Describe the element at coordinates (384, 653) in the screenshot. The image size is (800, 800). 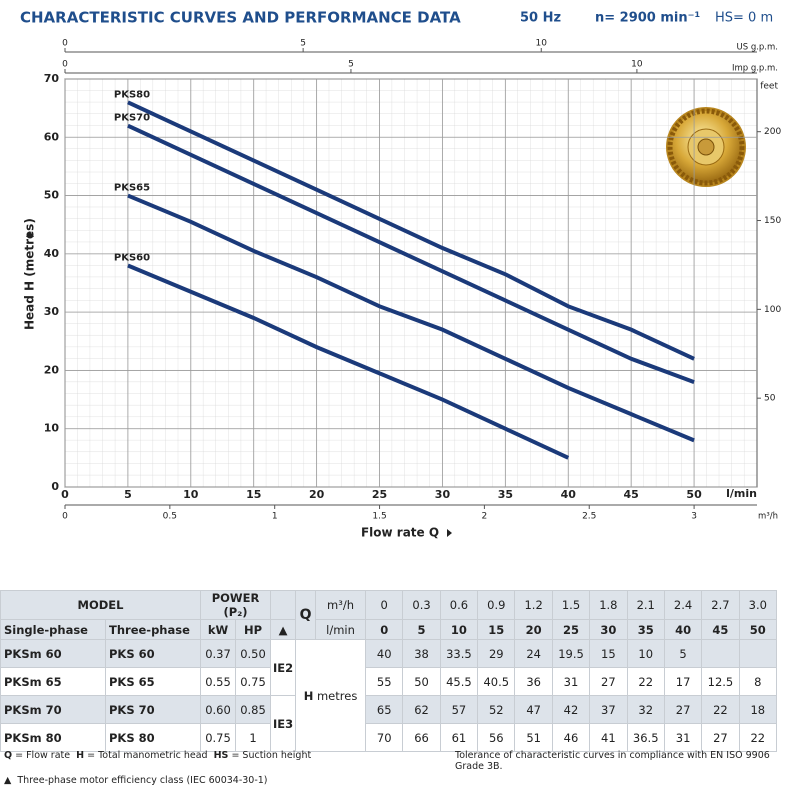
I see `head-value: 40` at that location.